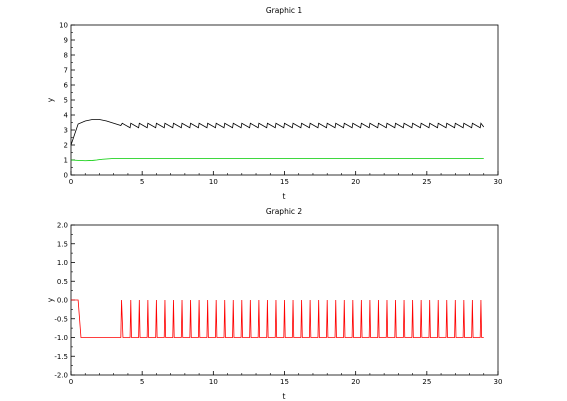  Describe the element at coordinates (50, 99) in the screenshot. I see `chart-1-y-axis-label: y` at that location.